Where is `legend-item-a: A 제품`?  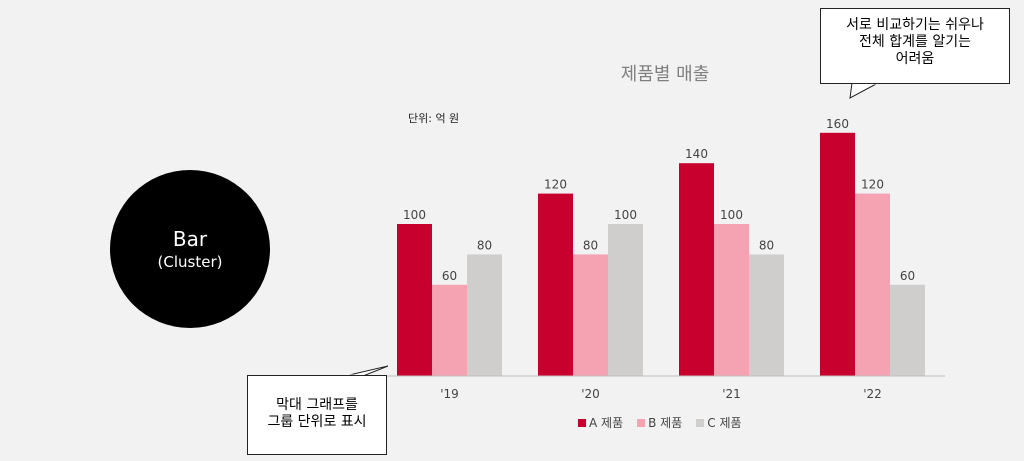
legend-item-a: A 제품 is located at coordinates (600, 422).